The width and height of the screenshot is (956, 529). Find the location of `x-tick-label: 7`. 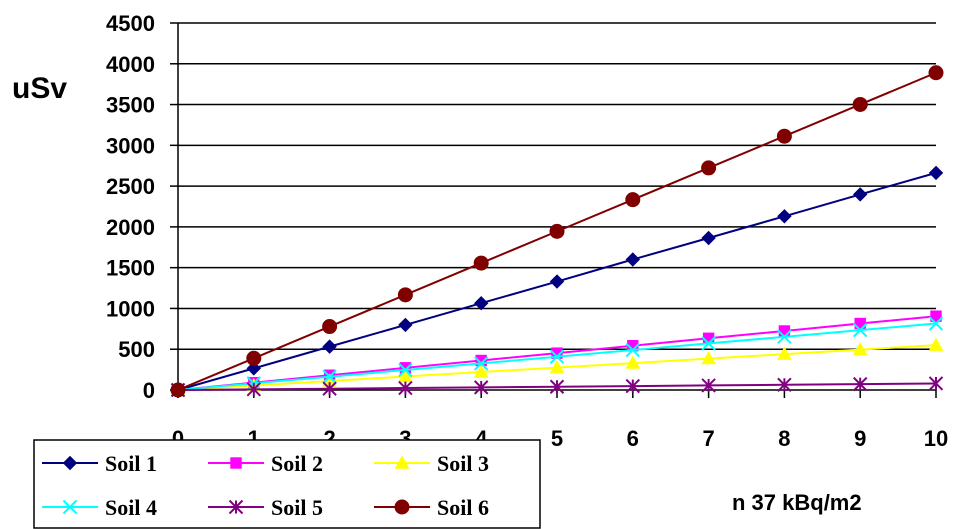

x-tick-label: 7 is located at coordinates (708, 438).